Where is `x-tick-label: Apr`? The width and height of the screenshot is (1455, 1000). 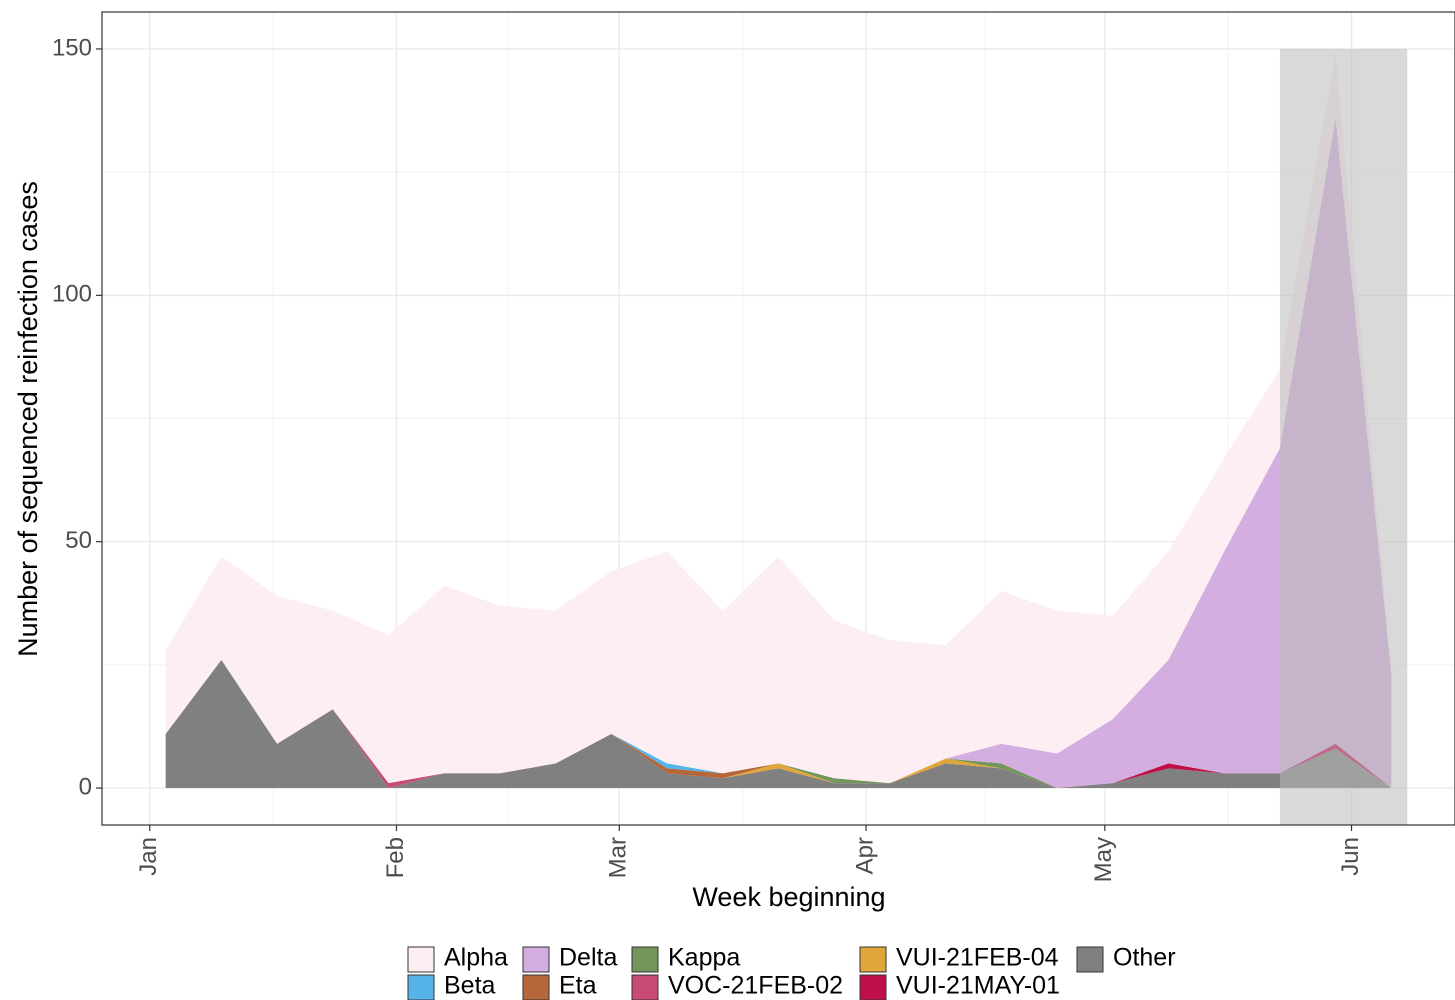
x-tick-label: Apr is located at coordinates (864, 855).